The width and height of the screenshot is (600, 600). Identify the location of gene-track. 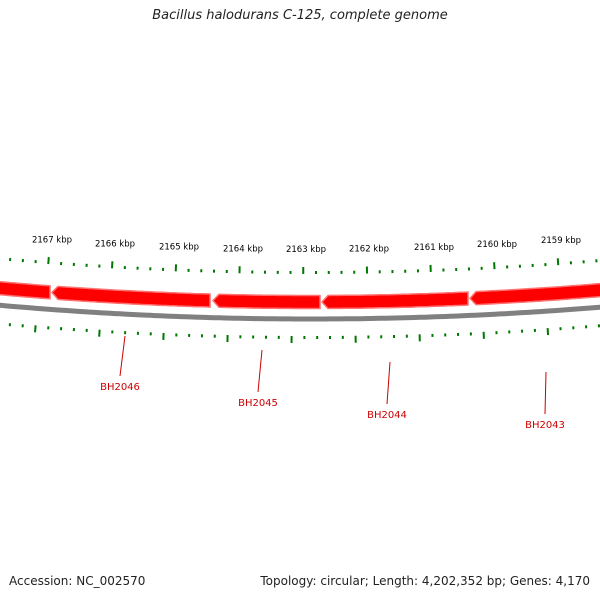
(300, 295).